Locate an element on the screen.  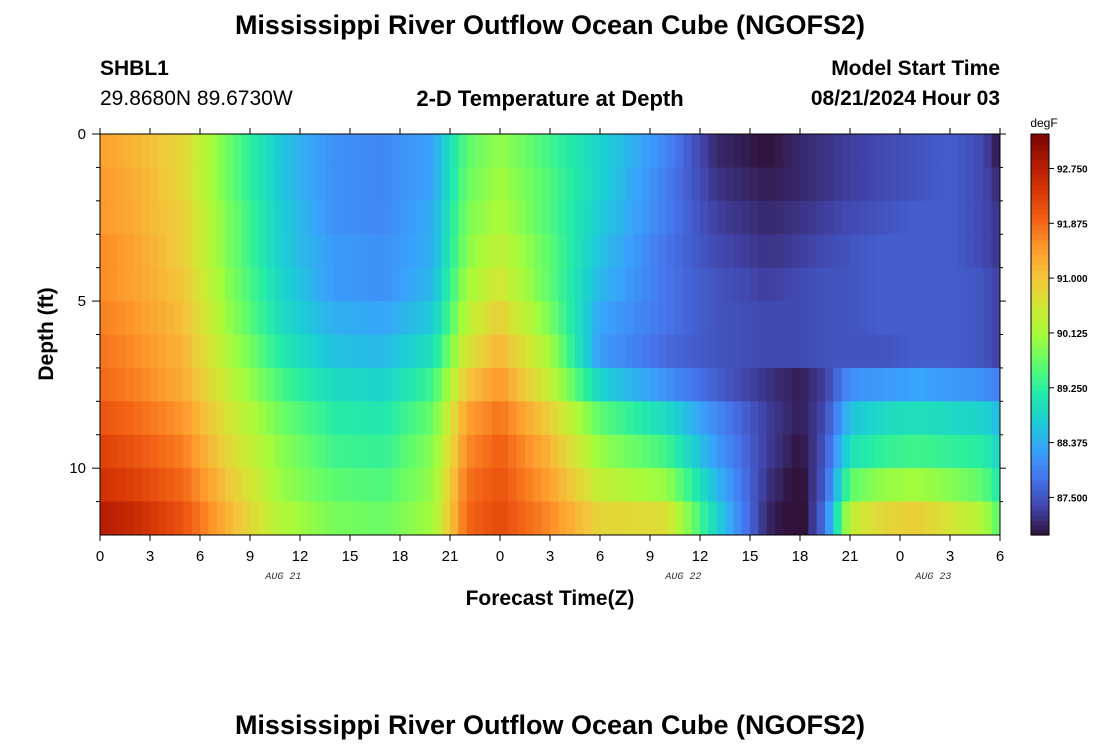
colorbar-unit: degF is located at coordinates (1043, 123).